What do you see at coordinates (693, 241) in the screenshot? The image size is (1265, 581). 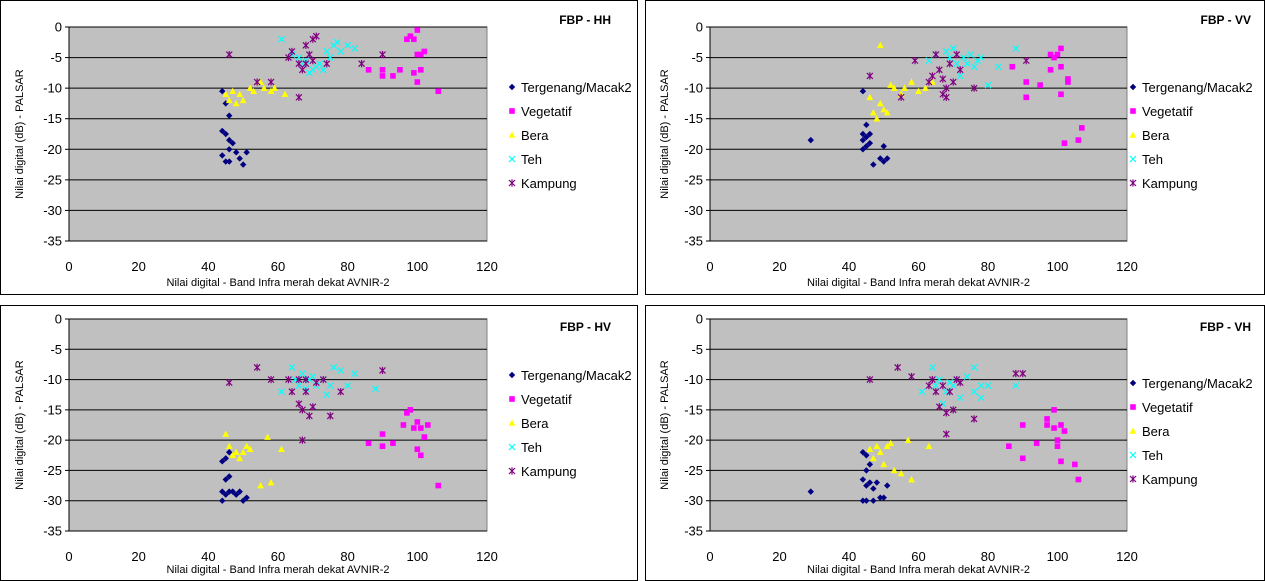 I see `y-tick-label: -35` at bounding box center [693, 241].